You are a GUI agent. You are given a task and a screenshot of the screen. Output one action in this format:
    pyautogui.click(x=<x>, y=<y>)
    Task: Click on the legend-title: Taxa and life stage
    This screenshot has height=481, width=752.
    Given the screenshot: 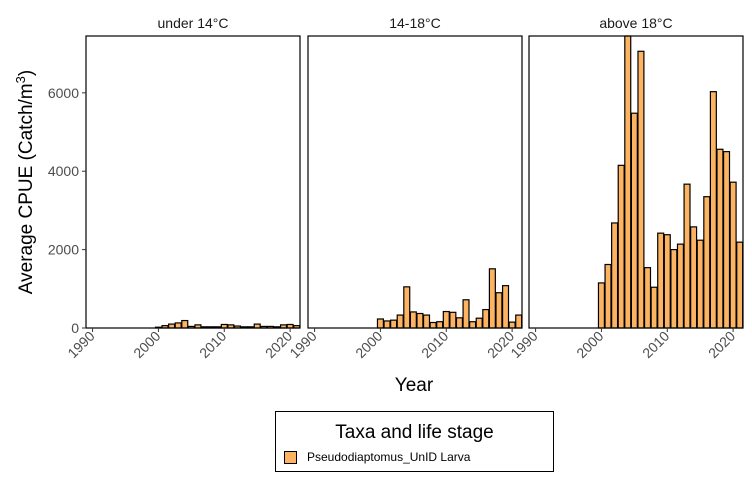 What is the action you would take?
    pyautogui.click(x=414, y=432)
    